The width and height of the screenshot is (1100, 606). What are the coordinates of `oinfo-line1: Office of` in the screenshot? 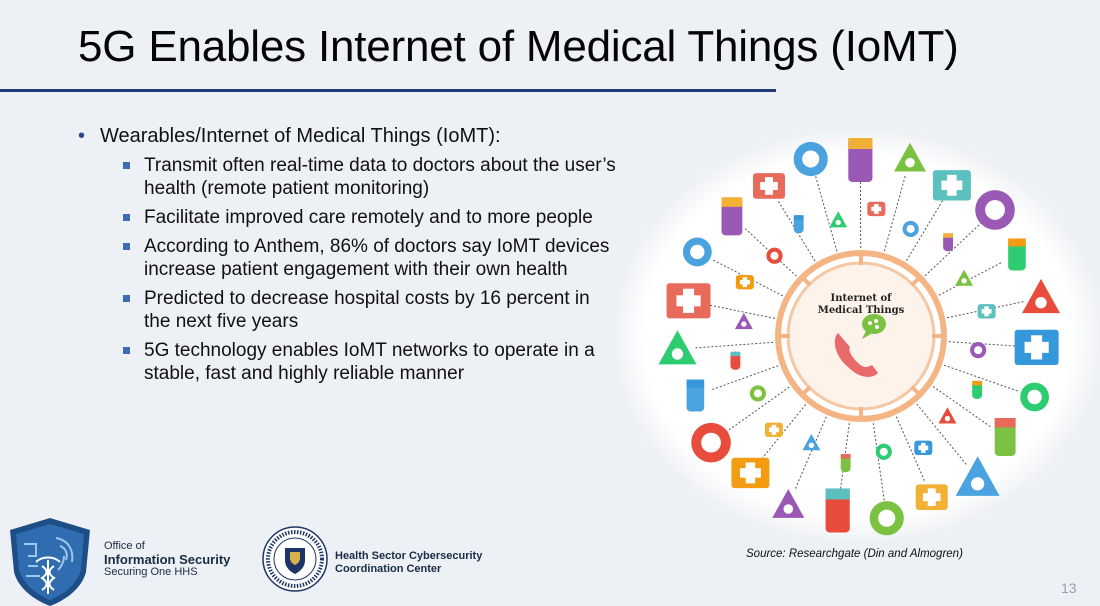 It's located at (124, 546).